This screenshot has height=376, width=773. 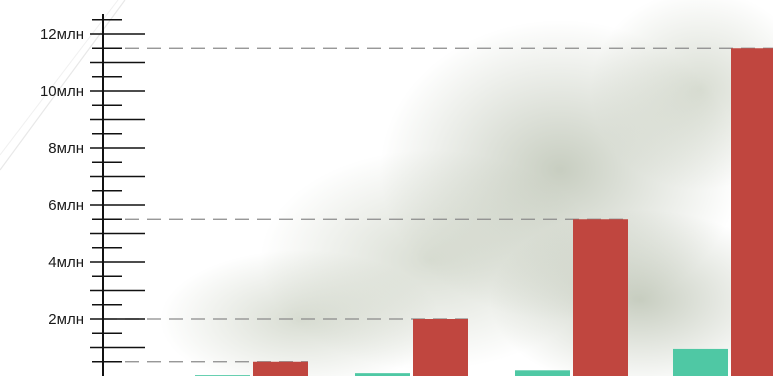 What do you see at coordinates (700, 362) in the screenshot?
I see `bar-series0-cat3` at bounding box center [700, 362].